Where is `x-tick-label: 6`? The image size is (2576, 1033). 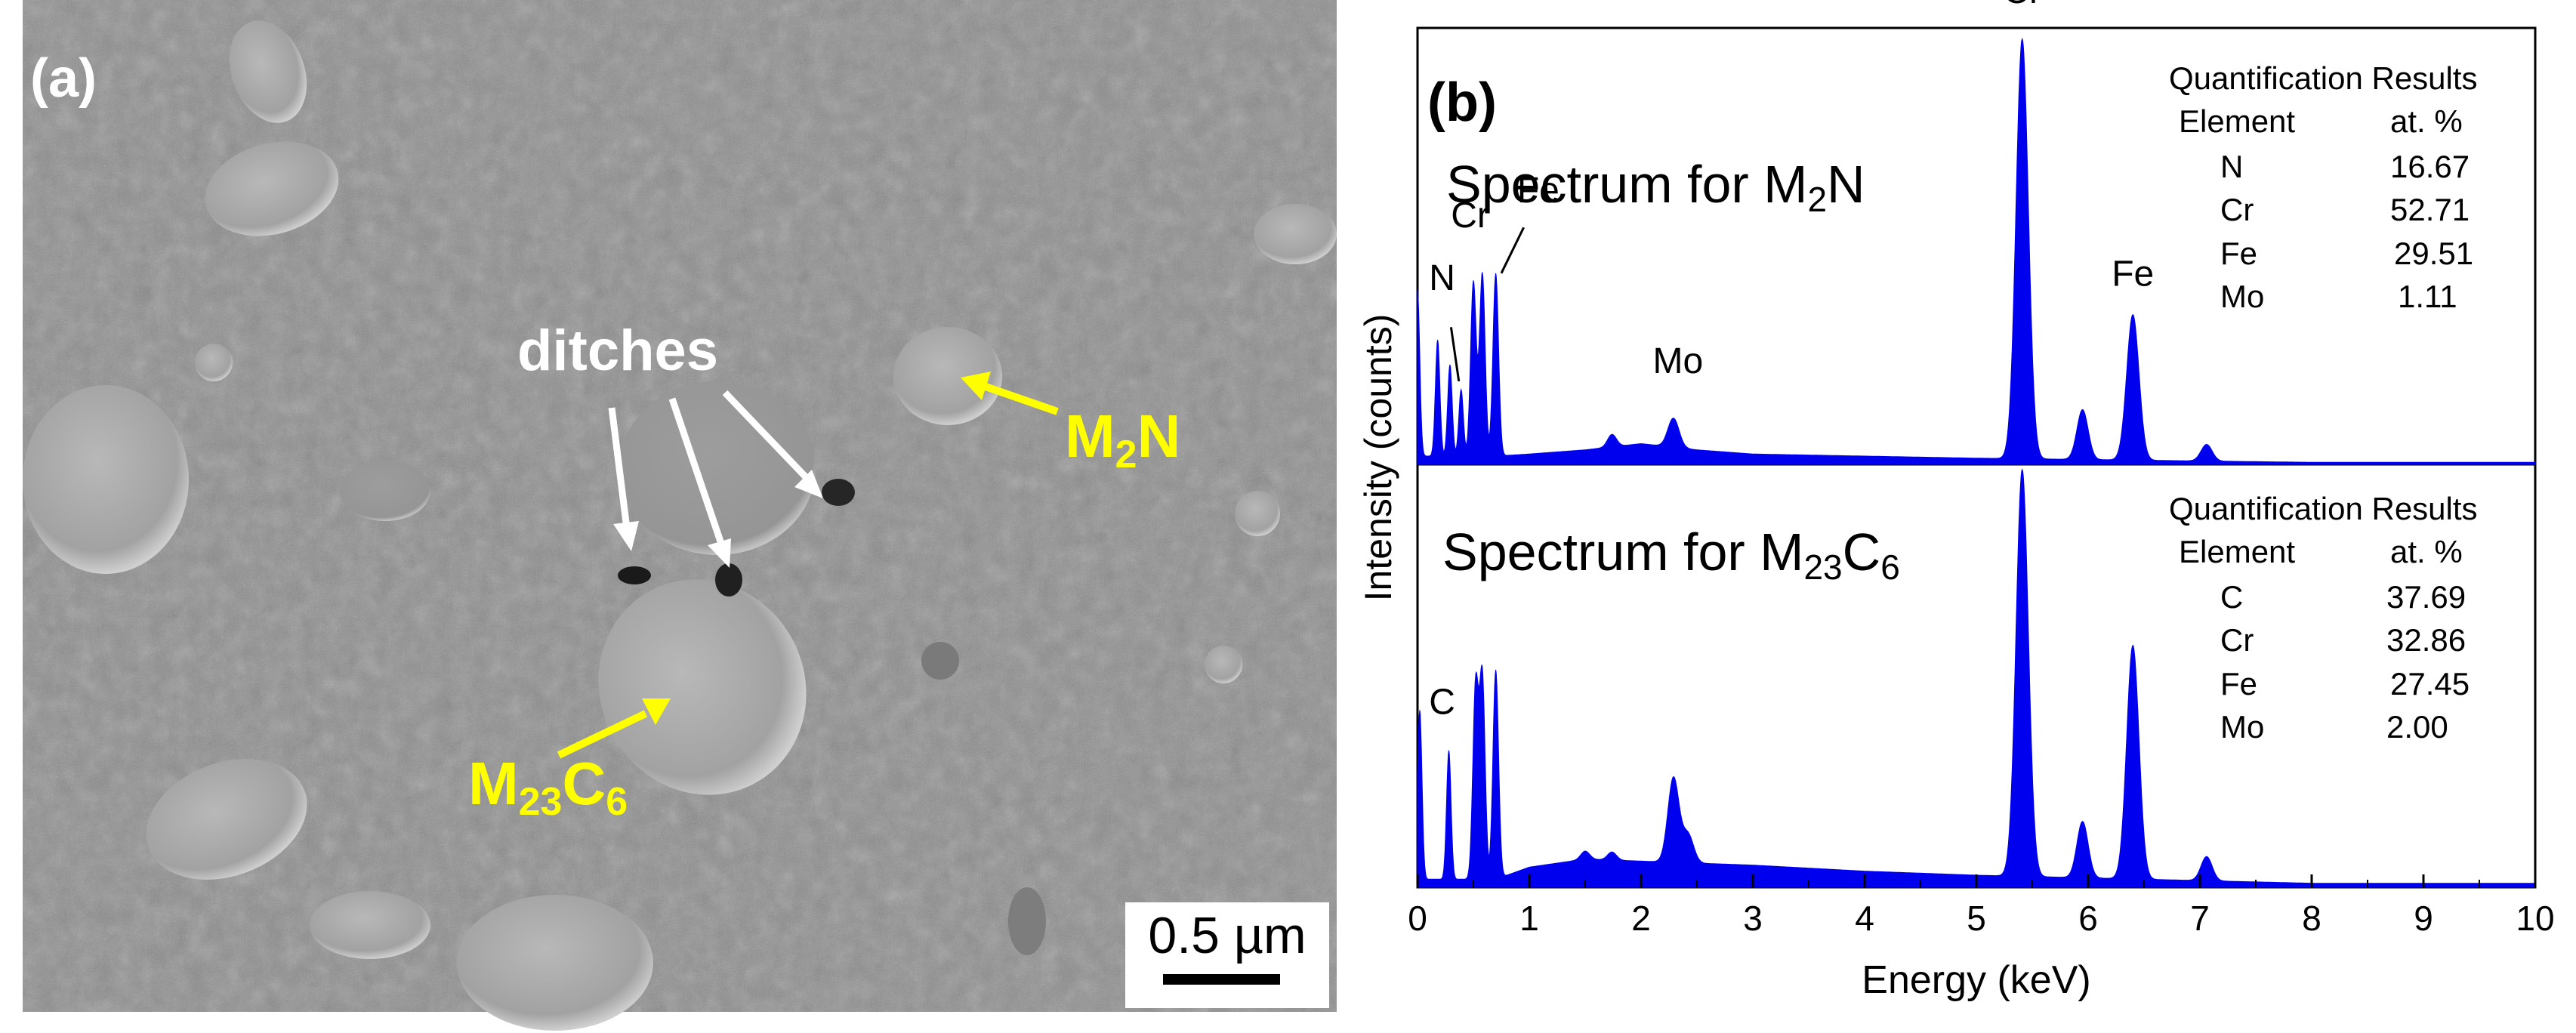 x-tick-label: 6 is located at coordinates (2088, 918).